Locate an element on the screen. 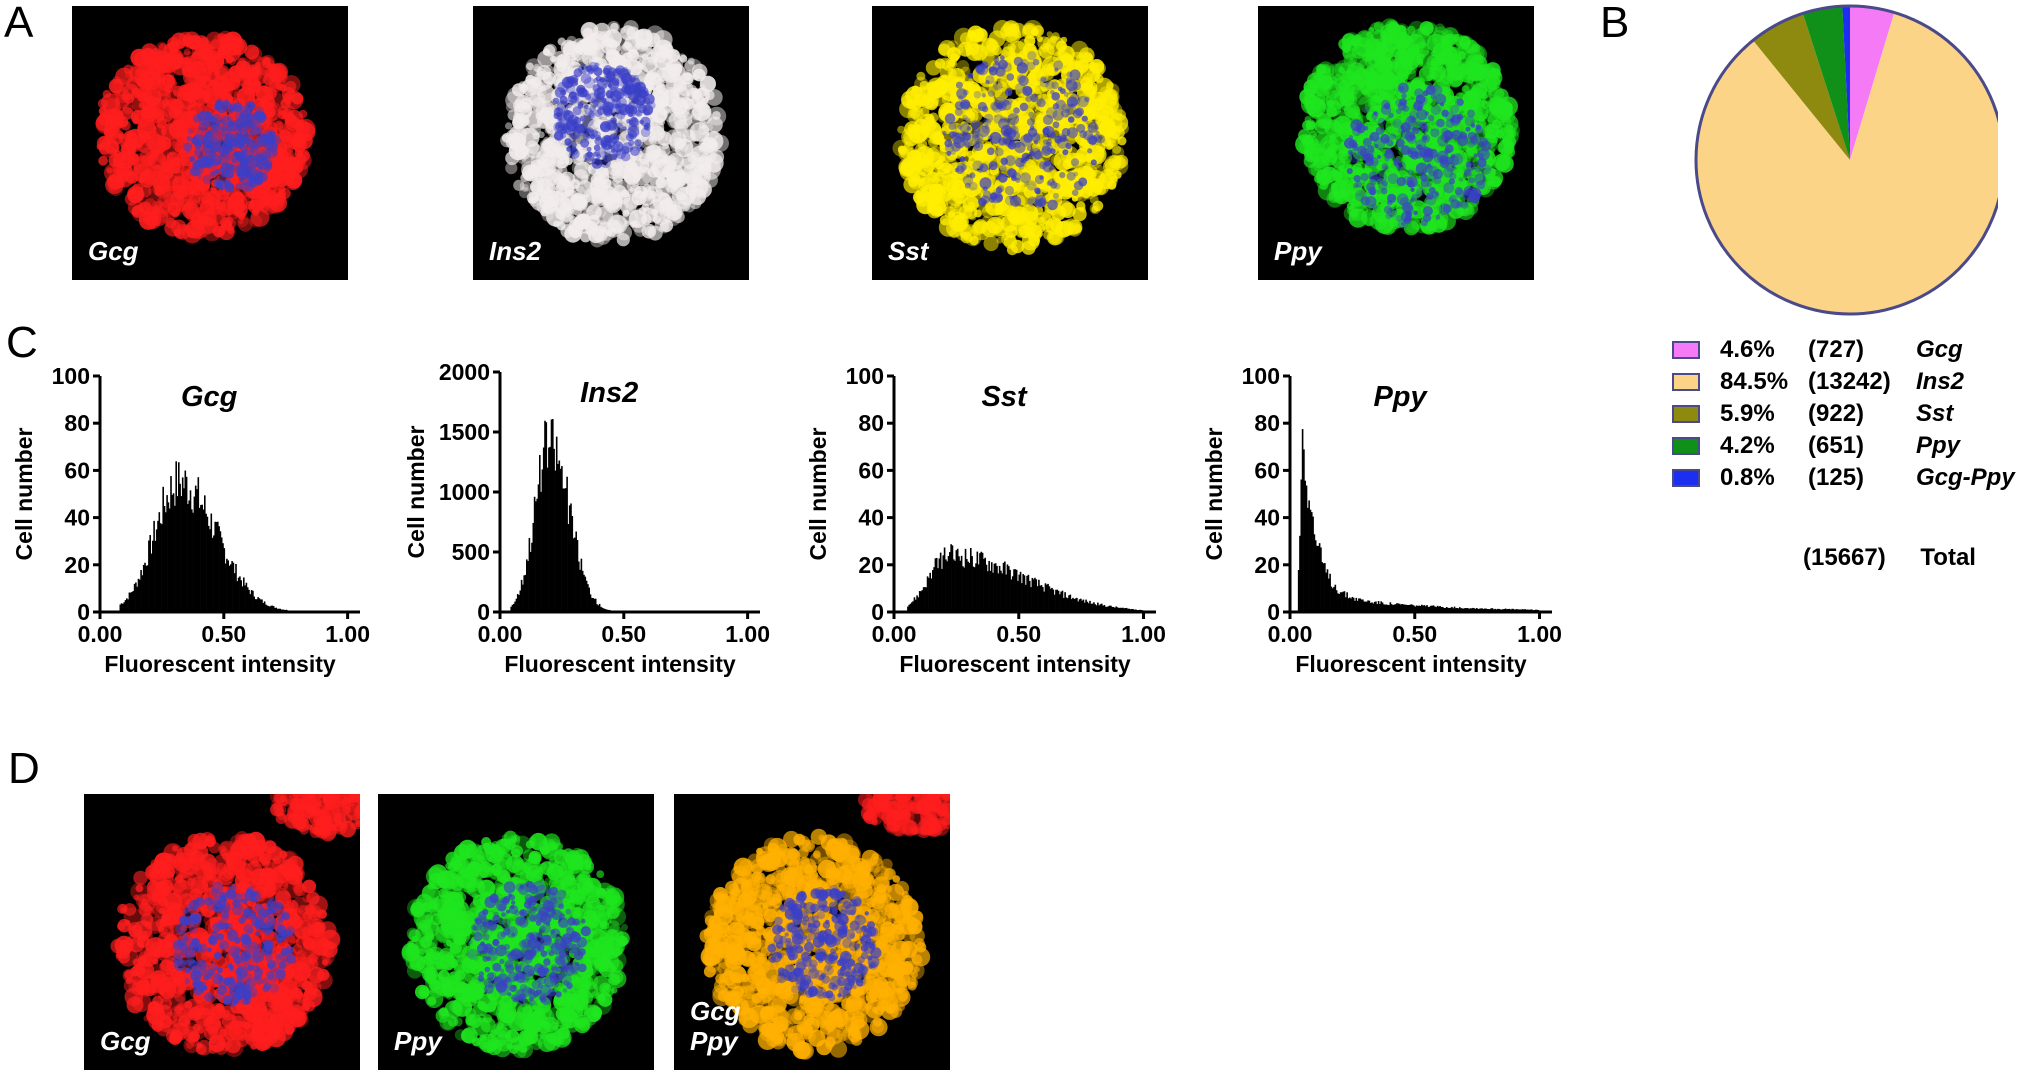  neighbor-blob is located at coordinates (314, 818).